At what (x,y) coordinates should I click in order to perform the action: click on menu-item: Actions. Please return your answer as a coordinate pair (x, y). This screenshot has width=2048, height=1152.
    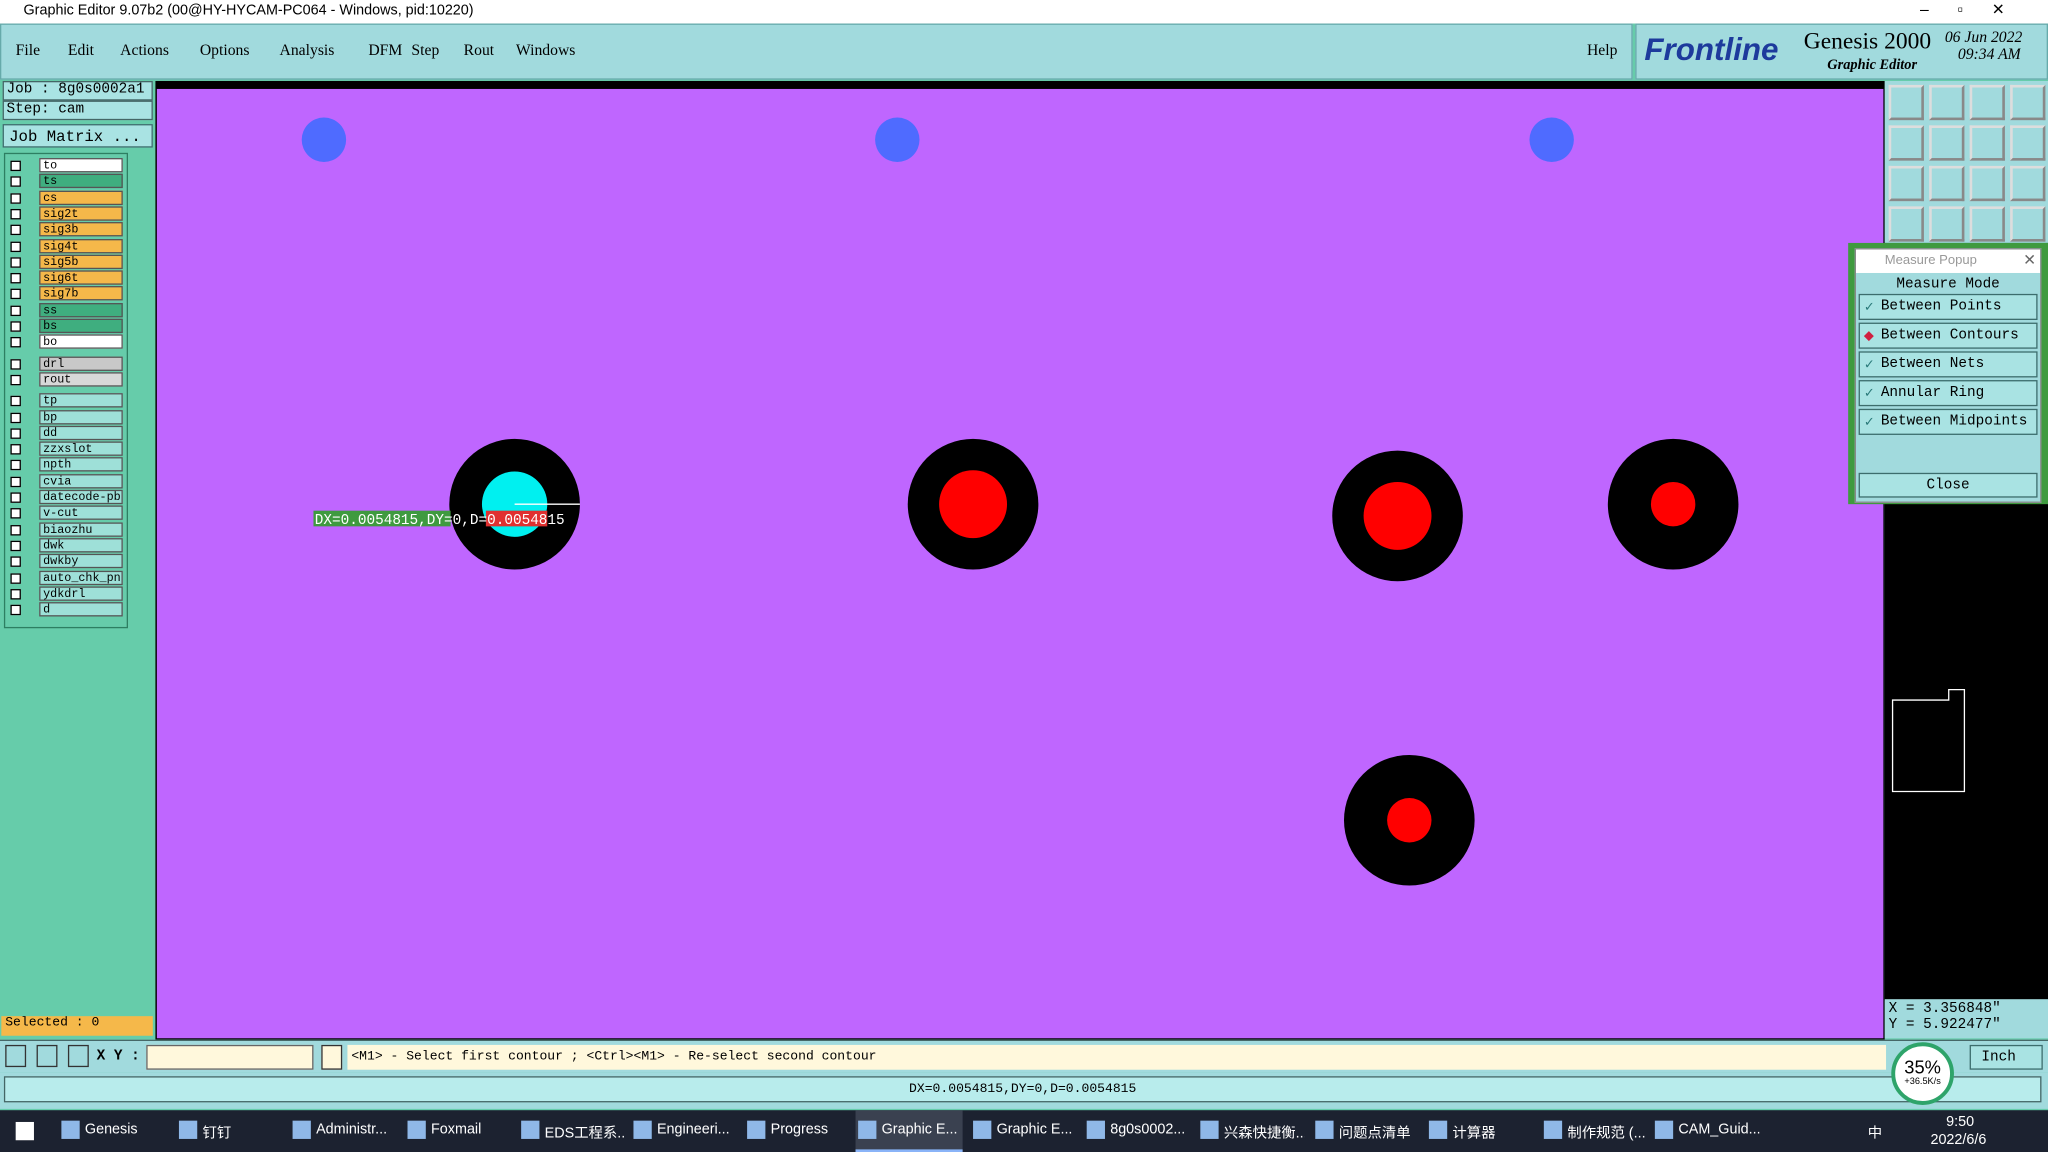
    Looking at the image, I should click on (144, 49).